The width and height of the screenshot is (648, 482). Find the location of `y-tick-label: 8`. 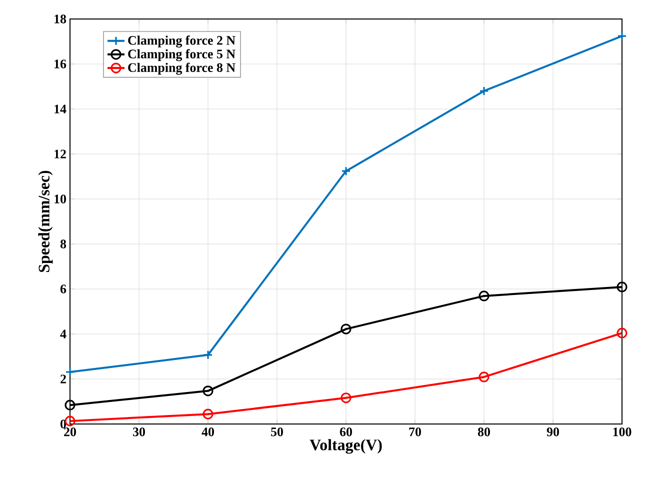

y-tick-label: 8 is located at coordinates (63, 244).